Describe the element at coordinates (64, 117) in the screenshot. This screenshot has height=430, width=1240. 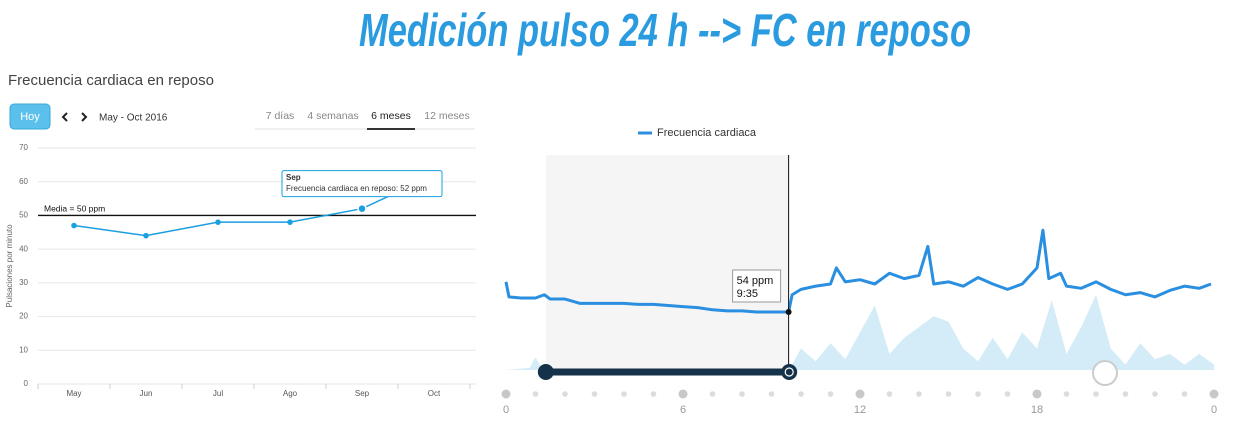
I see `prev-arrow` at that location.